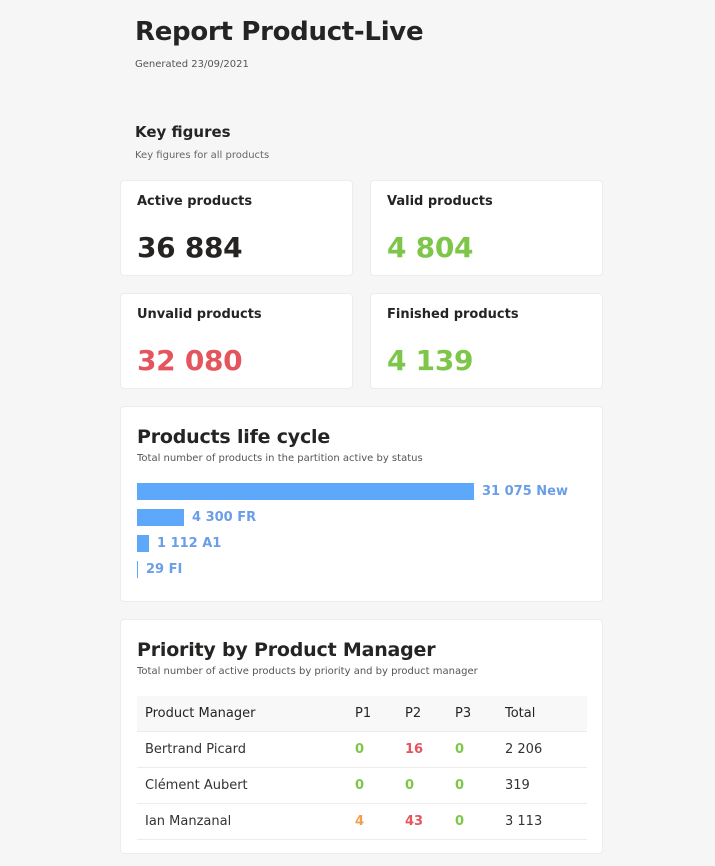 The image size is (715, 866). Describe the element at coordinates (189, 543) in the screenshot. I see `bar-label-a1: 1 112 A1` at that location.